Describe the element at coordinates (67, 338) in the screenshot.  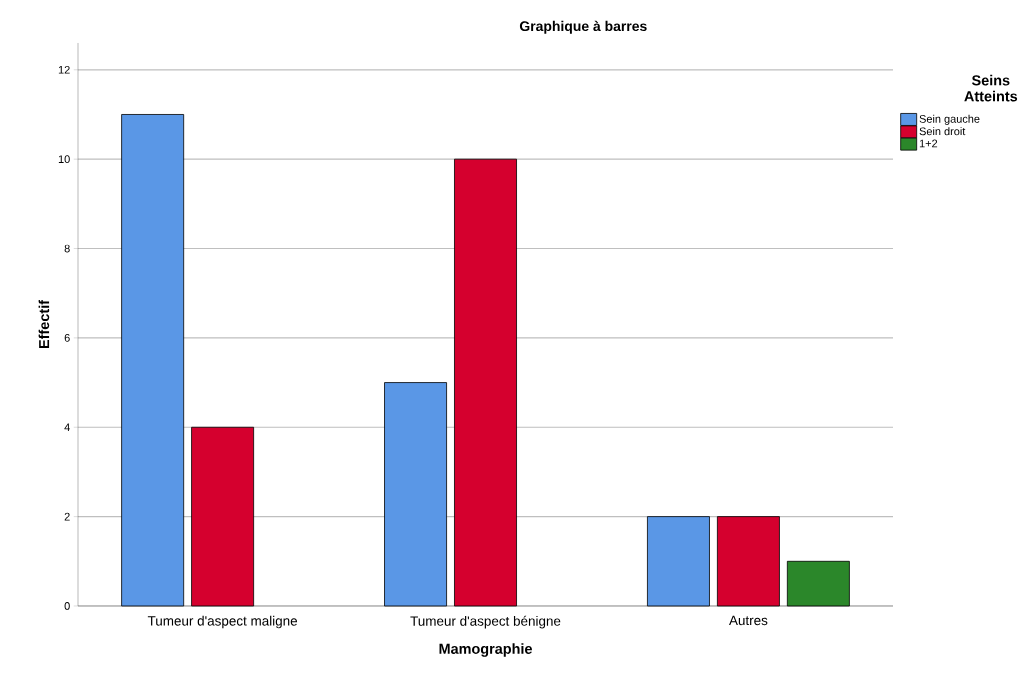
I see `y-tick-label: 6` at that location.